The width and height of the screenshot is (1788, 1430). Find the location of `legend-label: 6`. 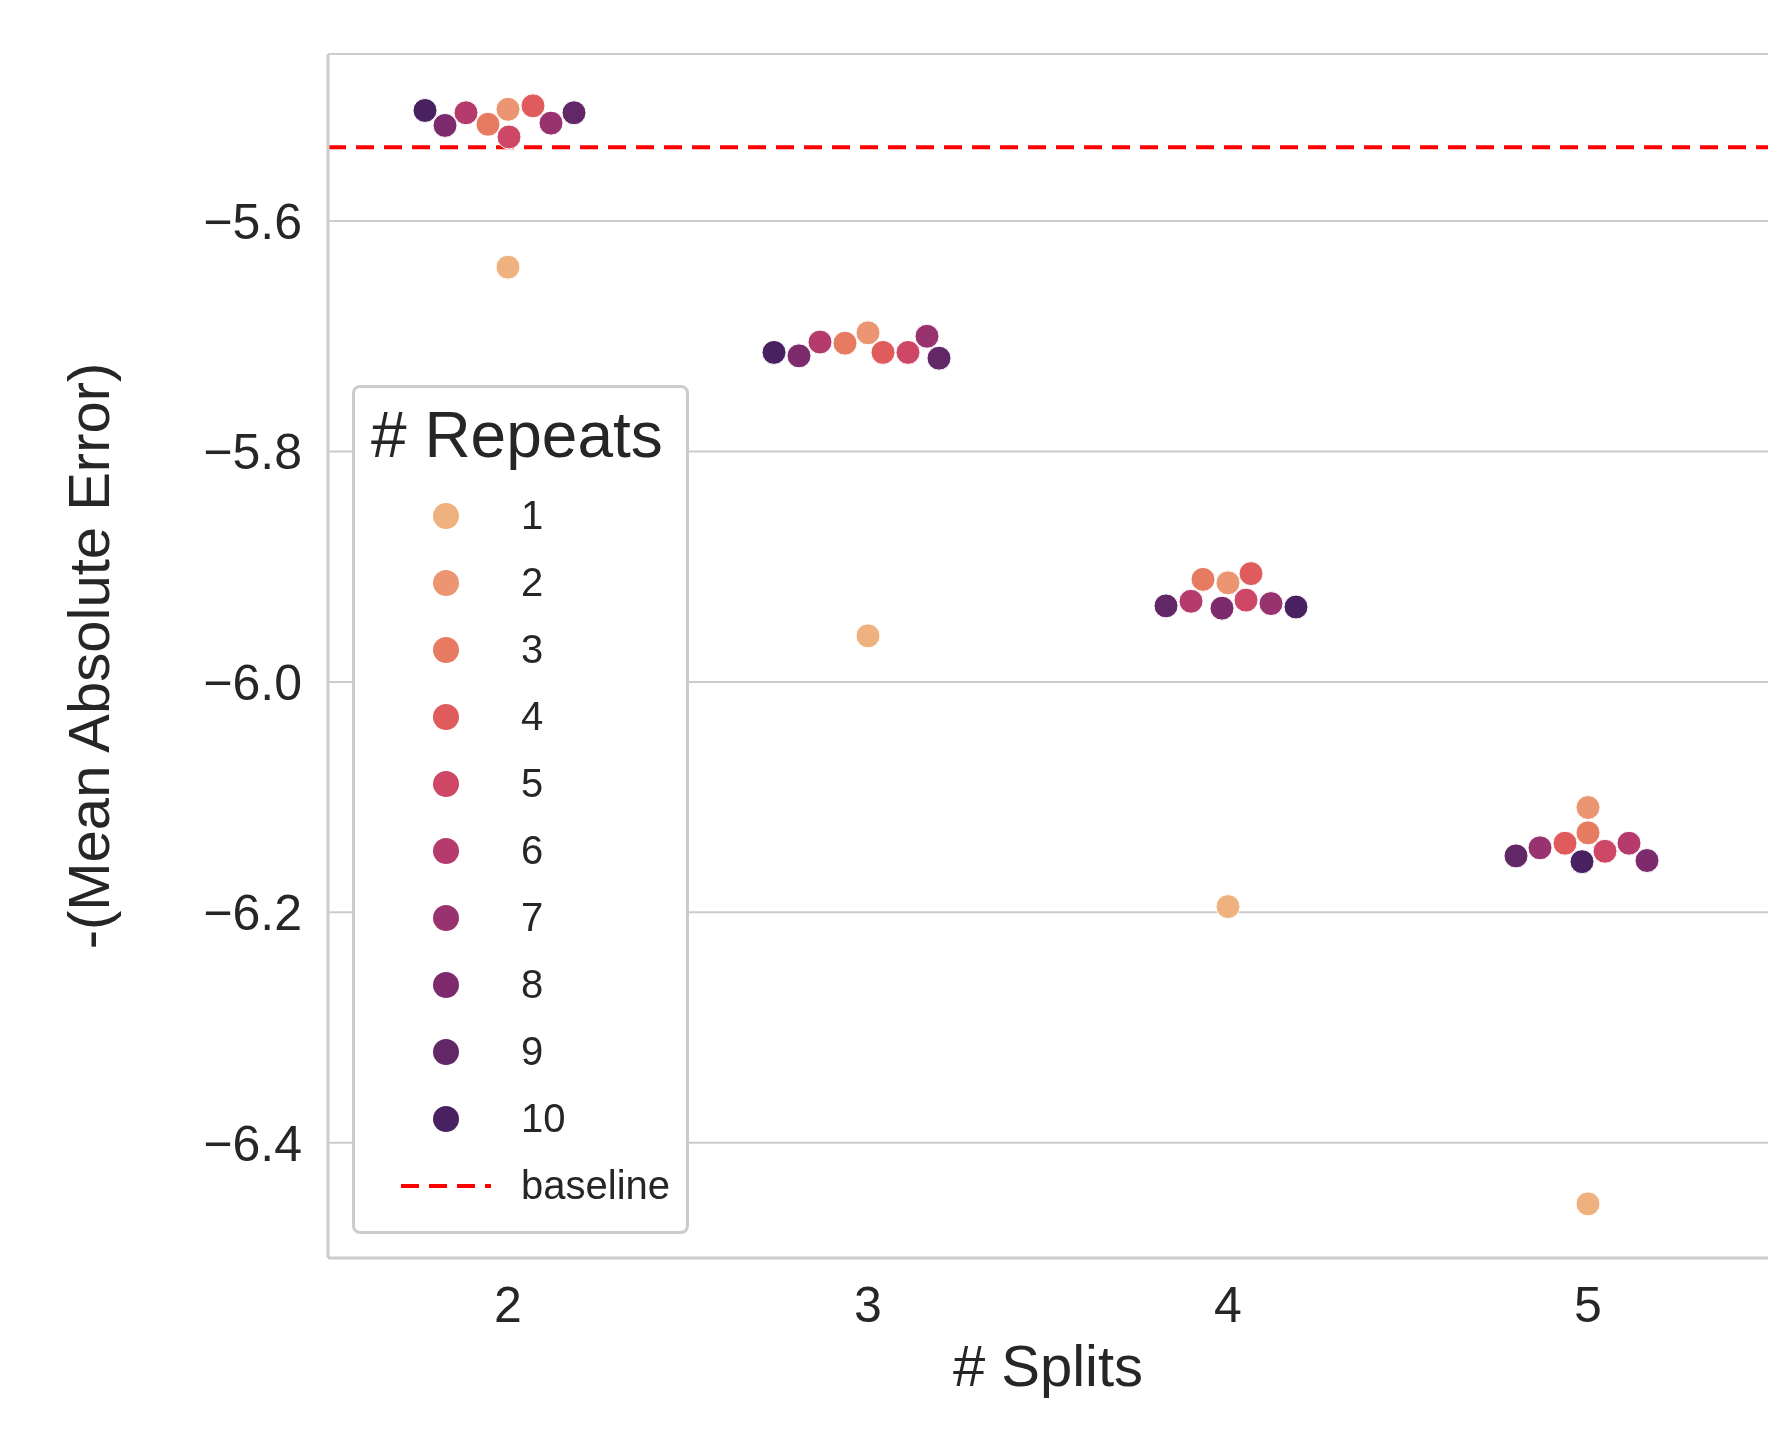

legend-label: 6 is located at coordinates (532, 850).